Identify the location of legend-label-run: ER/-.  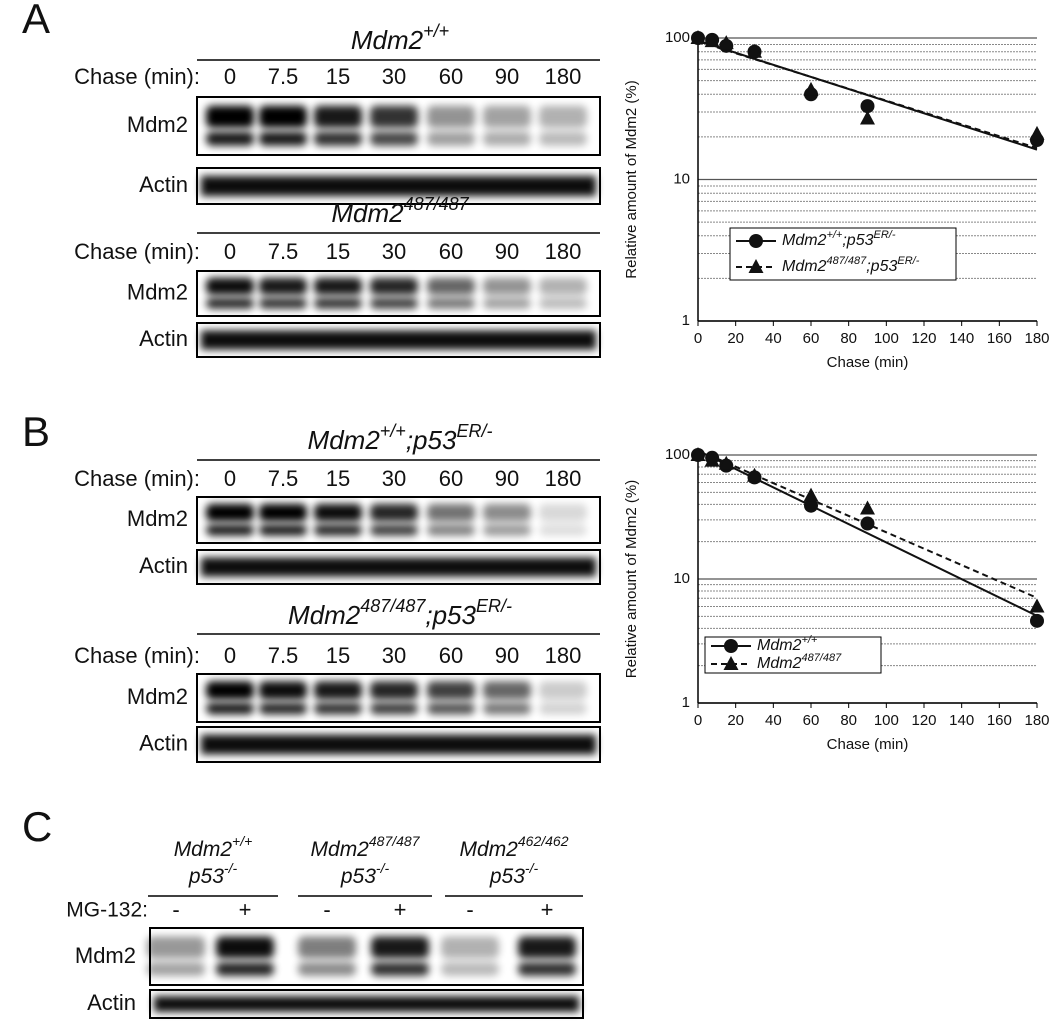
(885, 235).